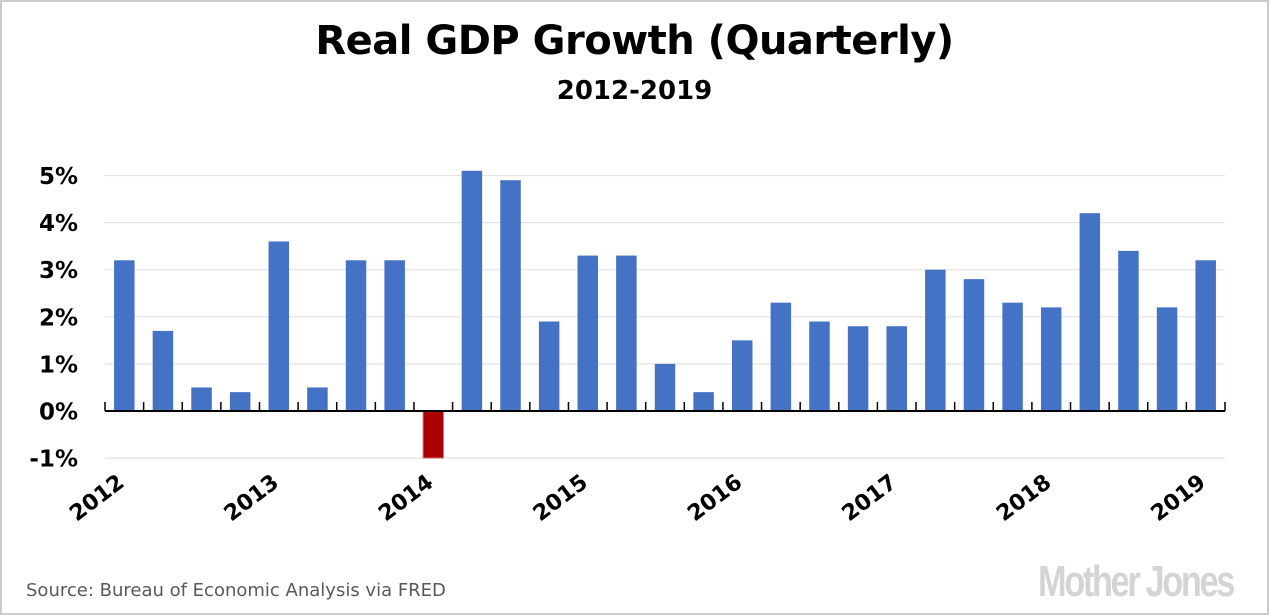 Image resolution: width=1269 pixels, height=615 pixels. What do you see at coordinates (510, 295) in the screenshot?
I see `bar-2014-q3` at bounding box center [510, 295].